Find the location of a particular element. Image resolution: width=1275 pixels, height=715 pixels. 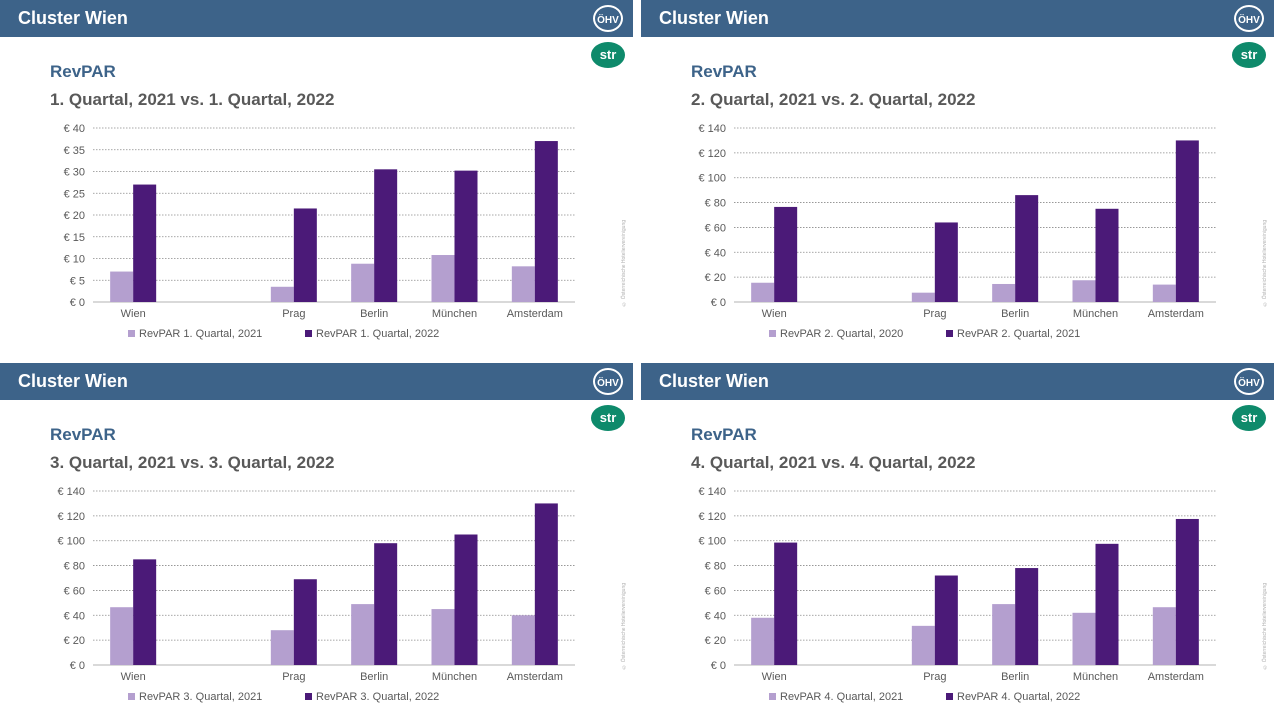

chart-subtitle: 1. Quartal, 2021 vs. 1. Quartal, 2022 is located at coordinates (192, 99).